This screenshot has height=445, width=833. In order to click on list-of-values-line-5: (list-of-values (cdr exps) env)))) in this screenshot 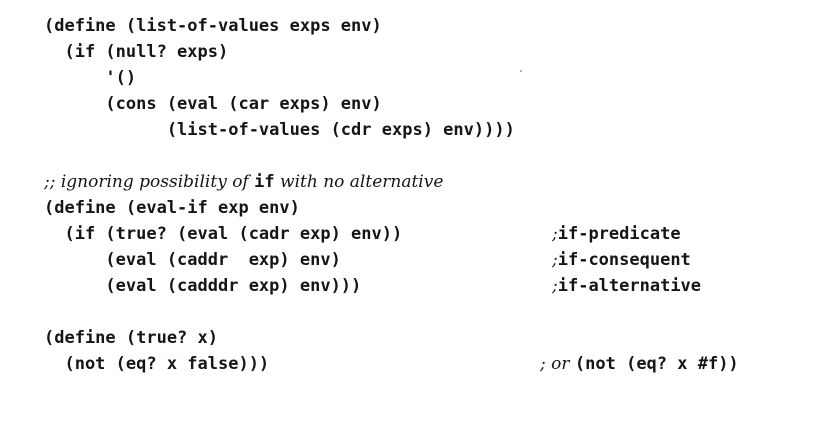, I will do `click(279, 130)`.